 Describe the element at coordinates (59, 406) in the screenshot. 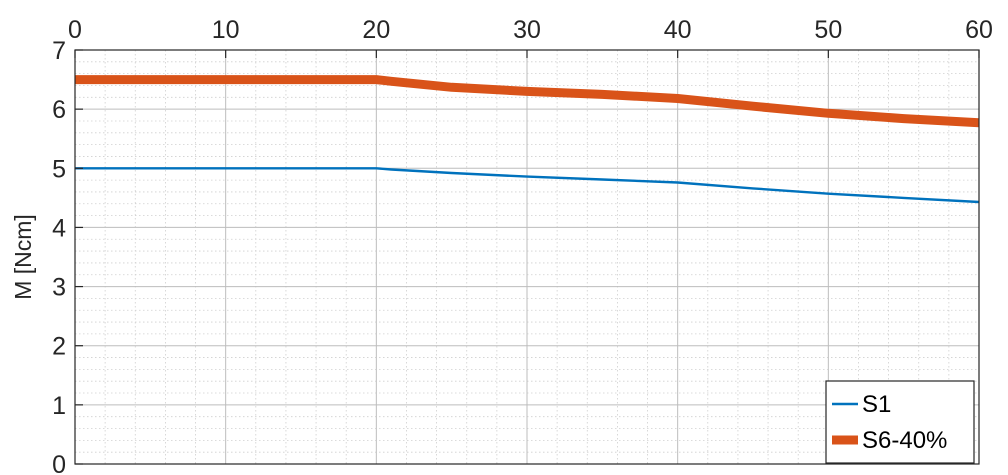

I see `y-tick-label: 1` at that location.